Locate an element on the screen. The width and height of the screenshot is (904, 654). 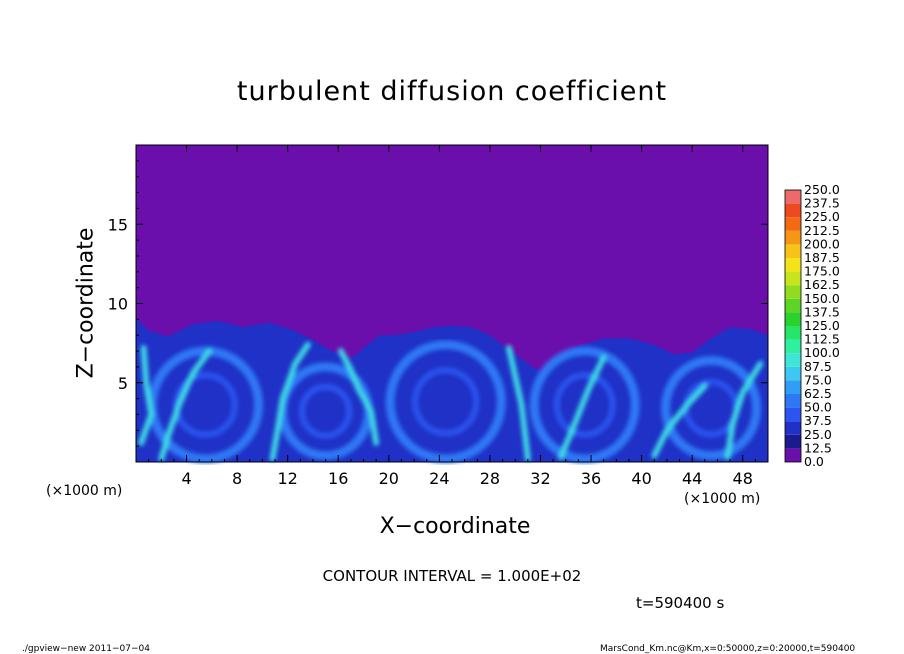
y-tick-label: 15 is located at coordinates (118, 224).